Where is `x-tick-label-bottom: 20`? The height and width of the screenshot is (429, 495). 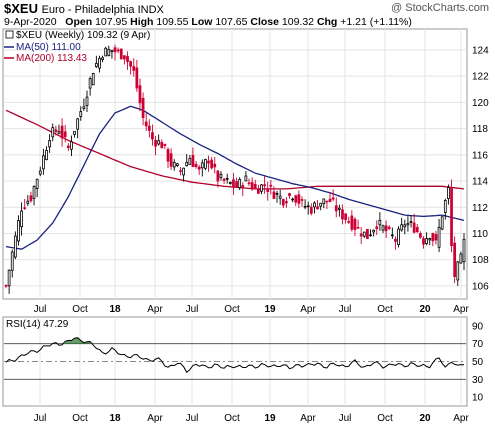
x-tick-label-bottom: 20 is located at coordinates (425, 418).